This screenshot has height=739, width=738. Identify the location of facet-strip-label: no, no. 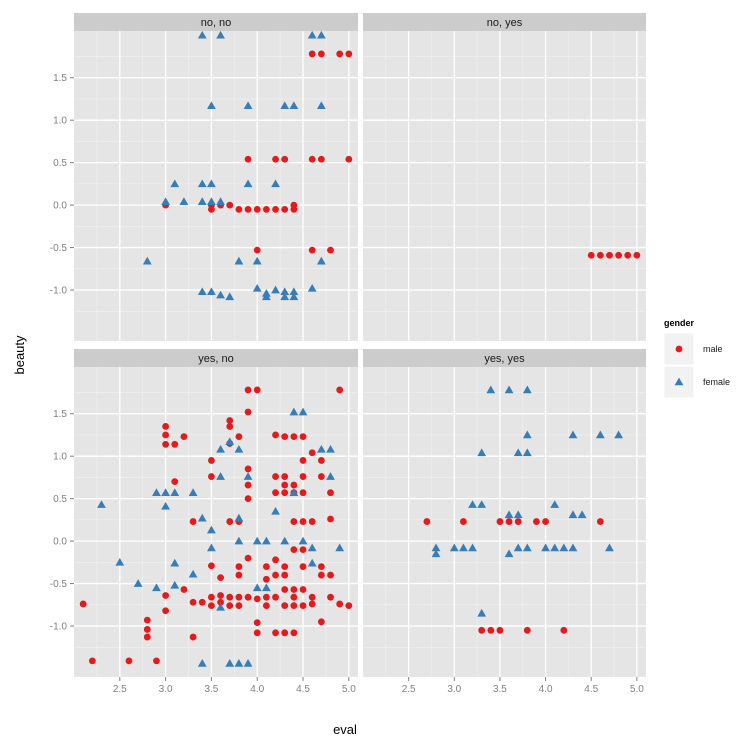
(216, 23).